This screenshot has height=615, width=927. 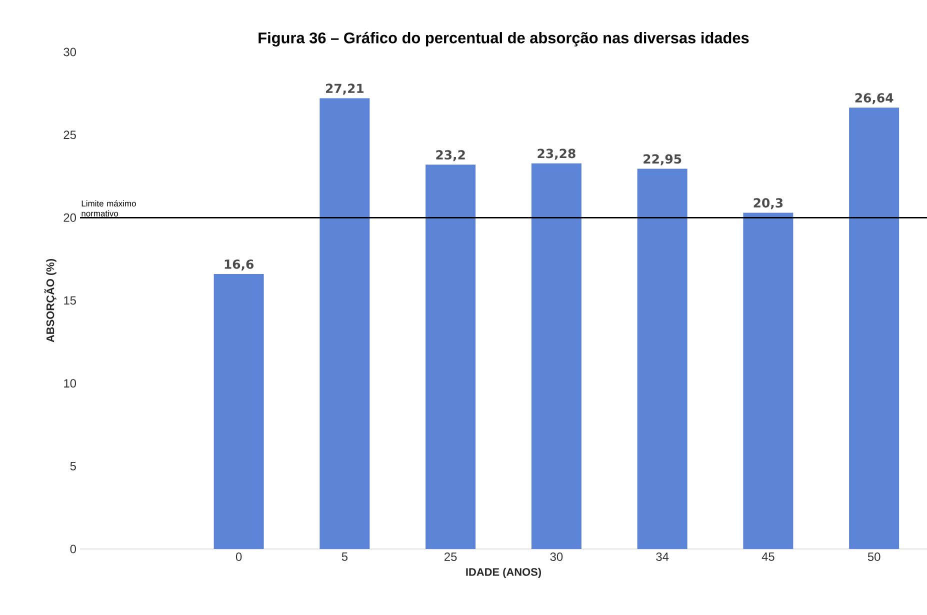 What do you see at coordinates (345, 89) in the screenshot?
I see `data-label: 27,21` at bounding box center [345, 89].